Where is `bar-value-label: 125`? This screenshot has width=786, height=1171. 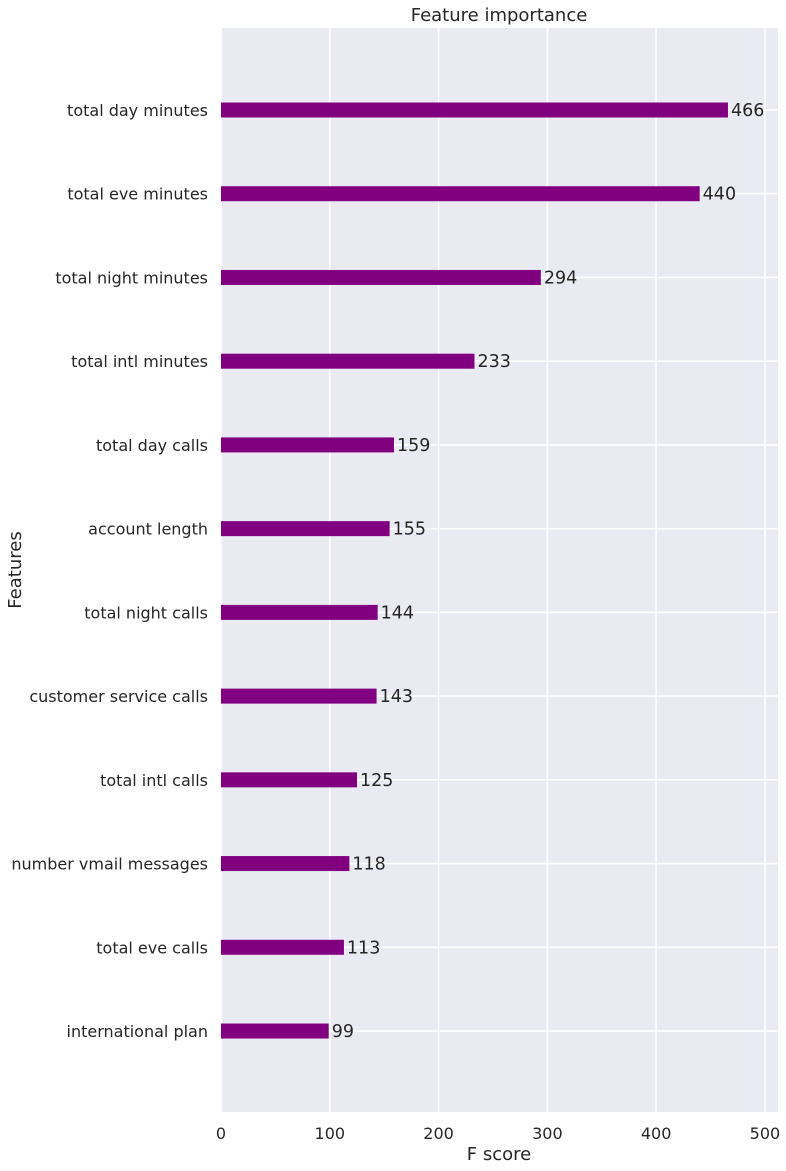
bar-value-label: 125 is located at coordinates (376, 781).